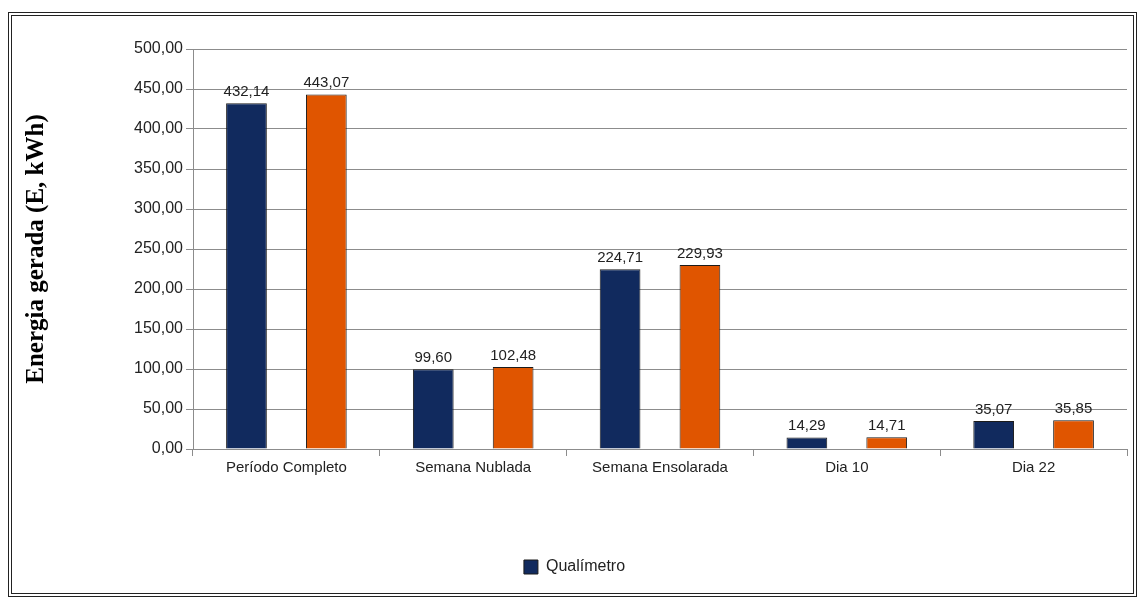 Image resolution: width=1145 pixels, height=605 pixels. Describe the element at coordinates (159, 288) in the screenshot. I see `y-tick-label: 200,00` at that location.